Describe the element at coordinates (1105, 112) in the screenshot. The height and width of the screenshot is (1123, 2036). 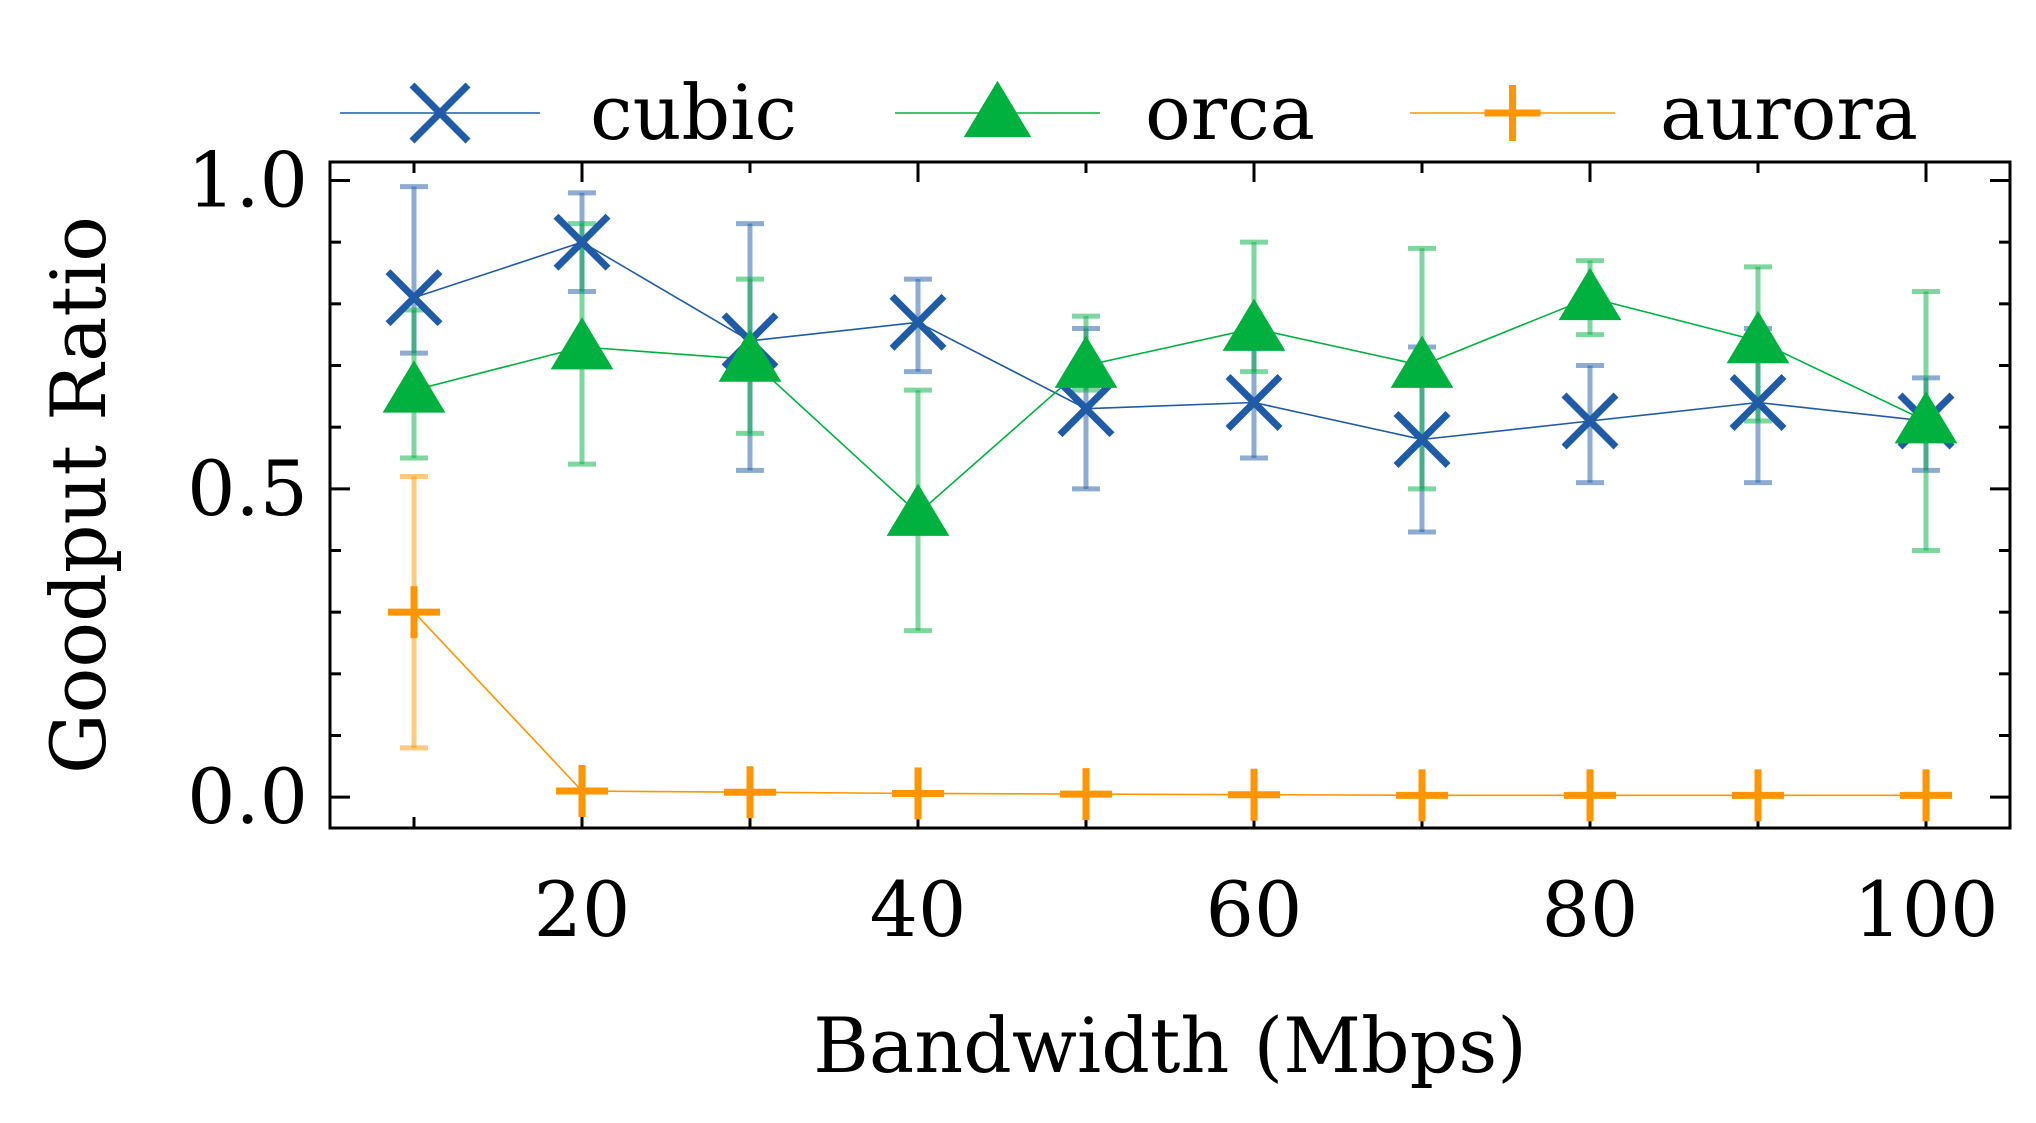
I see `legend-item-orca: orca` at that location.